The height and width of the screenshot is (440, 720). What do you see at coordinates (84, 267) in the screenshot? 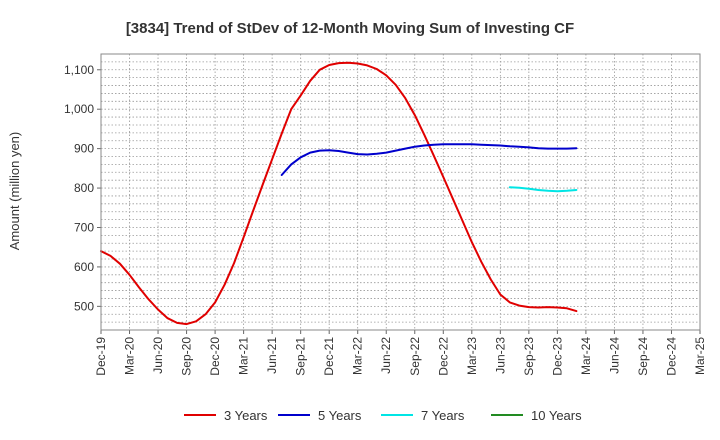
I see `y-tick-label: 600` at bounding box center [84, 267].